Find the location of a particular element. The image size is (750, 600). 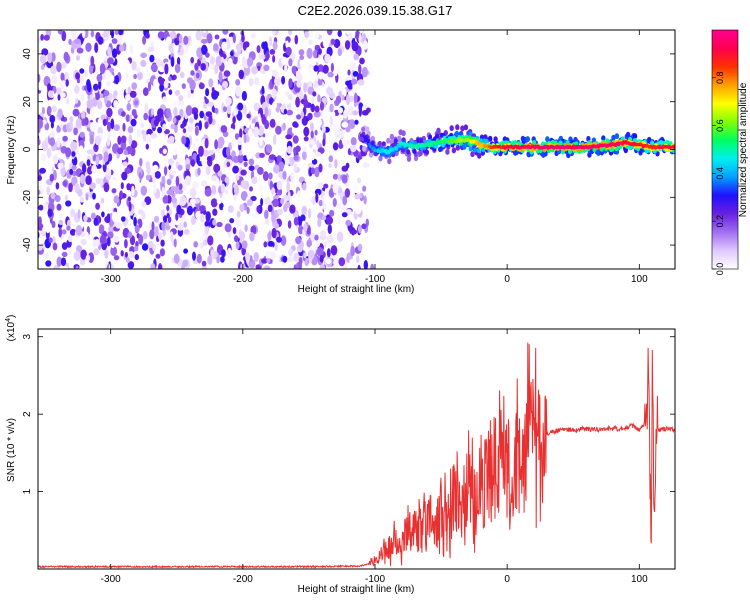

x-tick-label: 100 is located at coordinates (639, 279).